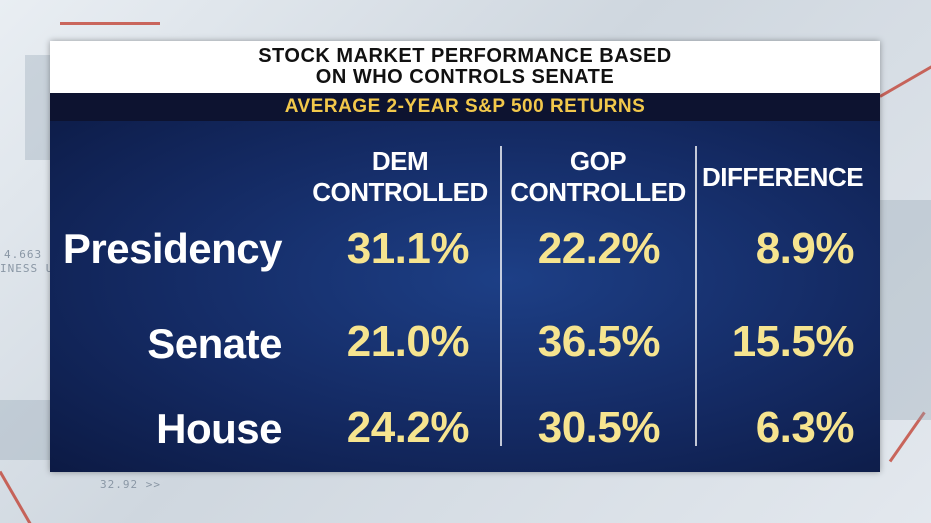 The width and height of the screenshot is (931, 523). Describe the element at coordinates (465, 107) in the screenshot. I see `graphic-subtitle: AVERAGE 2-YEAR S&P 500 RETURNS` at that location.